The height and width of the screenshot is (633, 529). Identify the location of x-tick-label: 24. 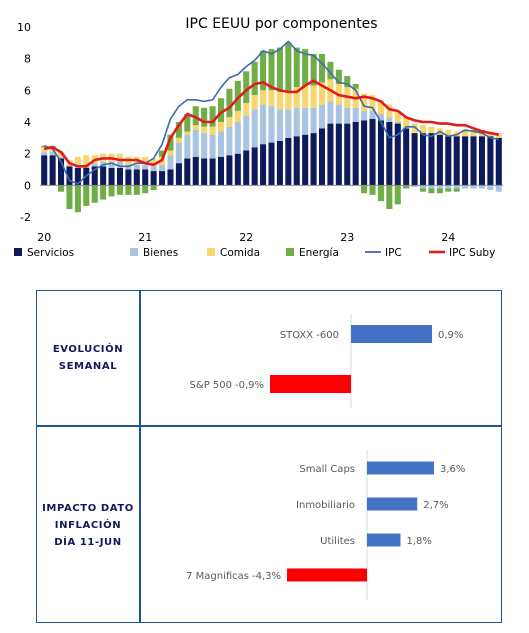
(448, 237).